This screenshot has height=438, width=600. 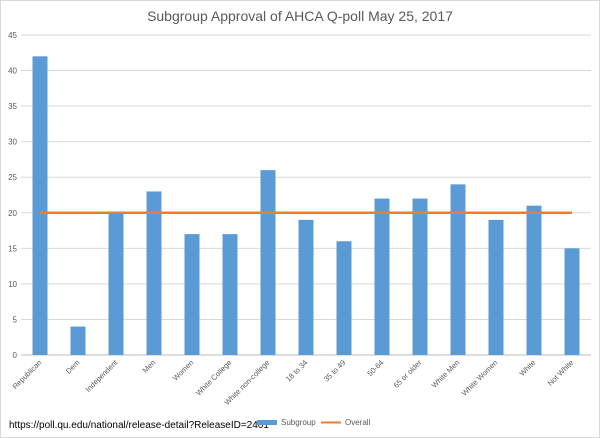 I want to click on x-tick-label: 65 or older, so click(x=408, y=374).